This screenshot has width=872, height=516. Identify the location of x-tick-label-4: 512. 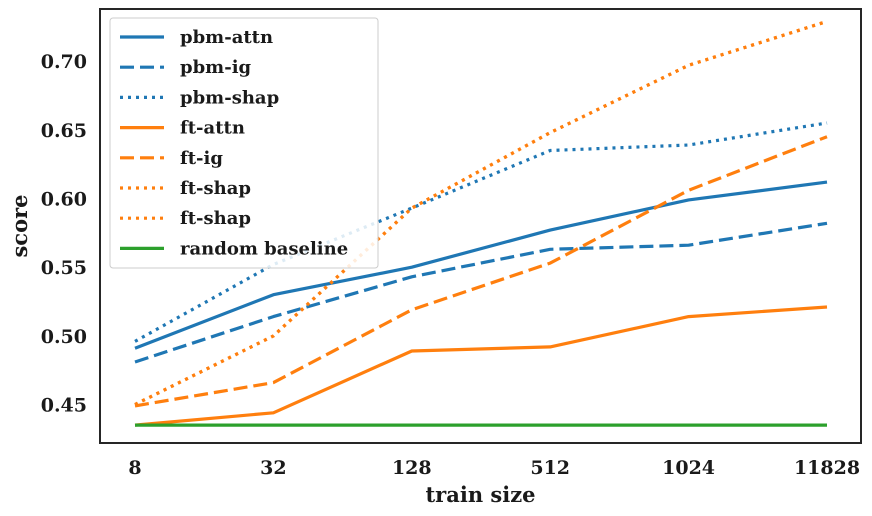
(550, 468).